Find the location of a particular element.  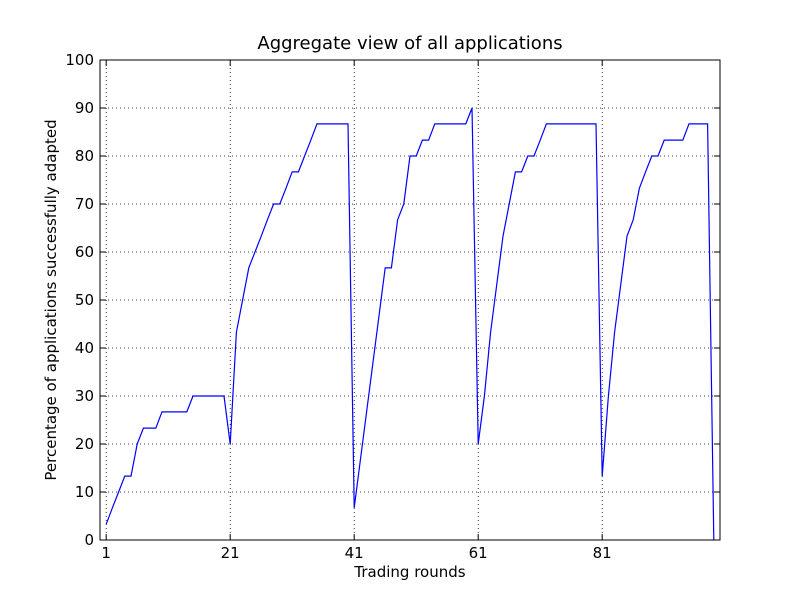

x-tick-label: 81 is located at coordinates (602, 553).